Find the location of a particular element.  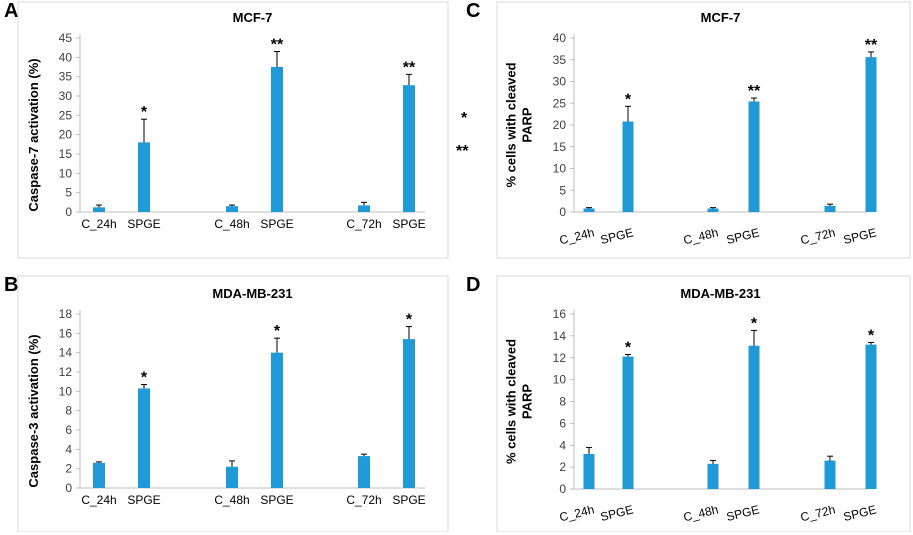

stray-single-asterisk: * is located at coordinates (464, 118).